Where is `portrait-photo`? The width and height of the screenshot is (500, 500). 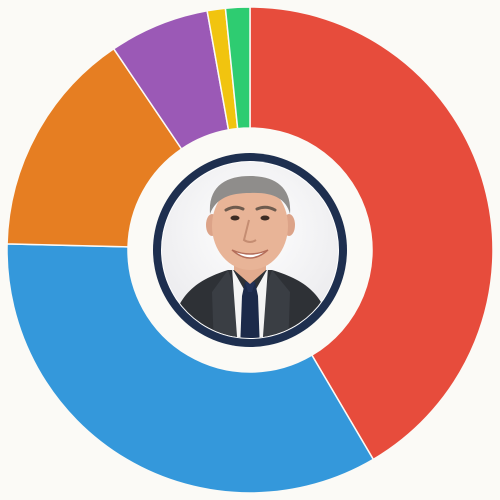
portrait-photo is located at coordinates (250, 250).